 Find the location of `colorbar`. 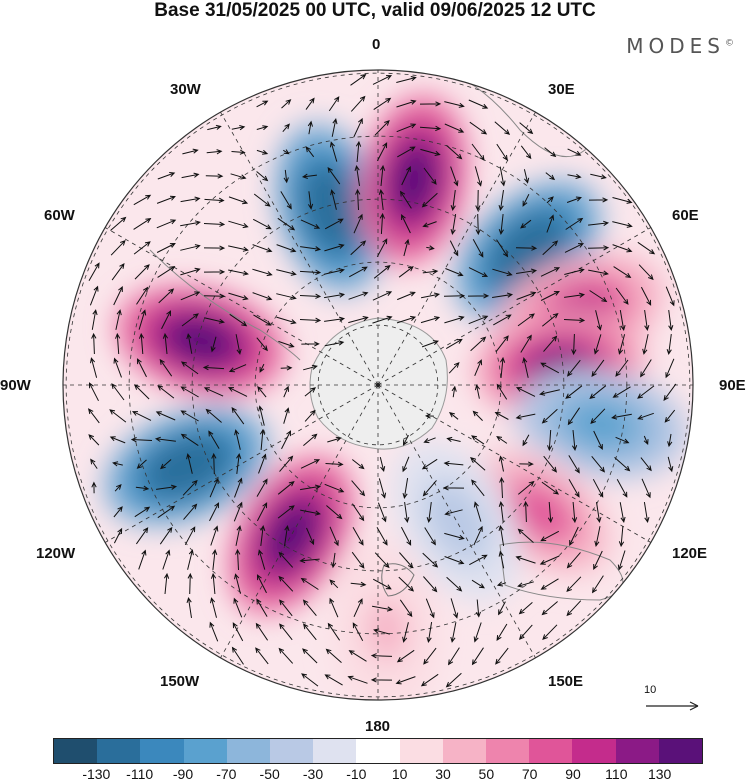

colorbar is located at coordinates (378, 751).